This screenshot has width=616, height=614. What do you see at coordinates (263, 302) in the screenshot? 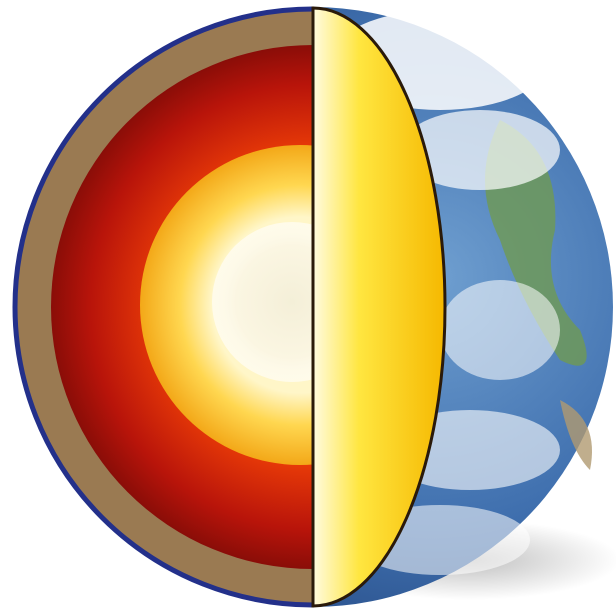
I see `inner-core` at bounding box center [263, 302].